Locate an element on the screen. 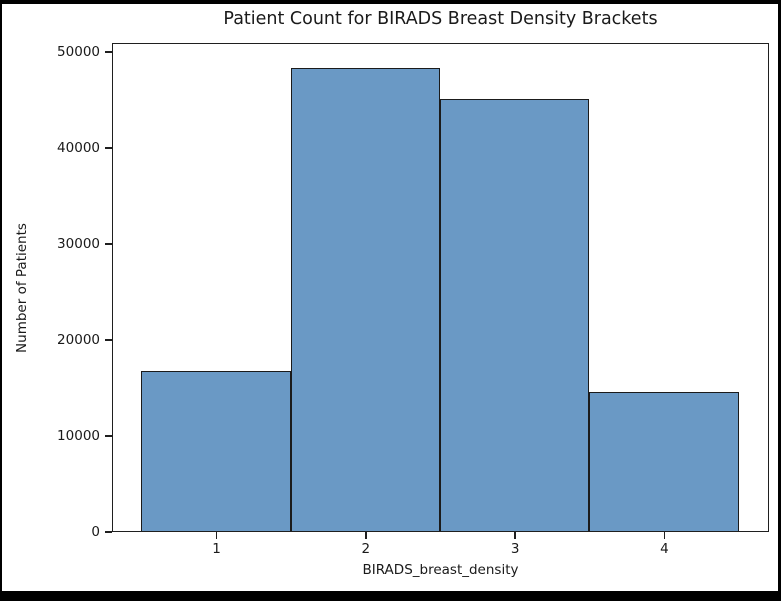 This screenshot has width=781, height=601. y-tick-label: 30000 is located at coordinates (78, 243).